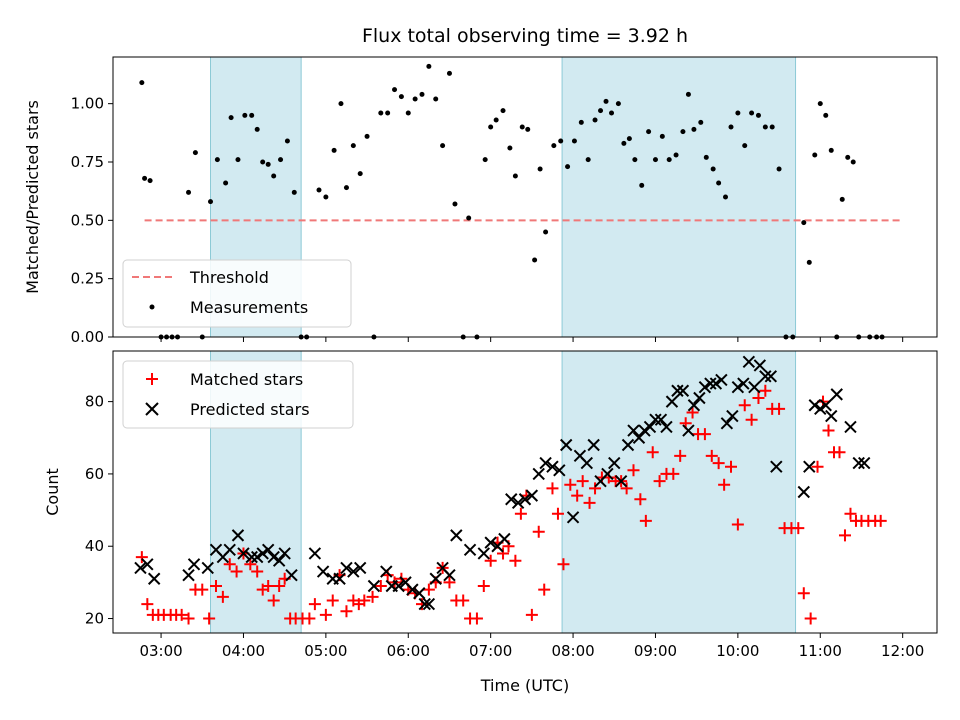  What do you see at coordinates (87, 279) in the screenshot?
I see `top-y-tick-label-1: 0.25` at bounding box center [87, 279].